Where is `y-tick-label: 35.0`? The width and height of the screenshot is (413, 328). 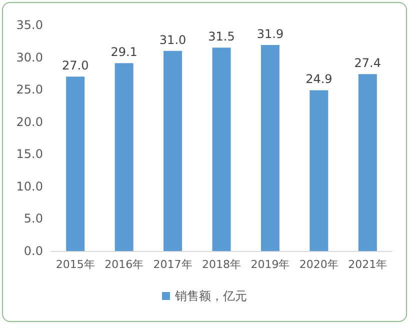 y-tick-label: 35.0 is located at coordinates (29, 25).